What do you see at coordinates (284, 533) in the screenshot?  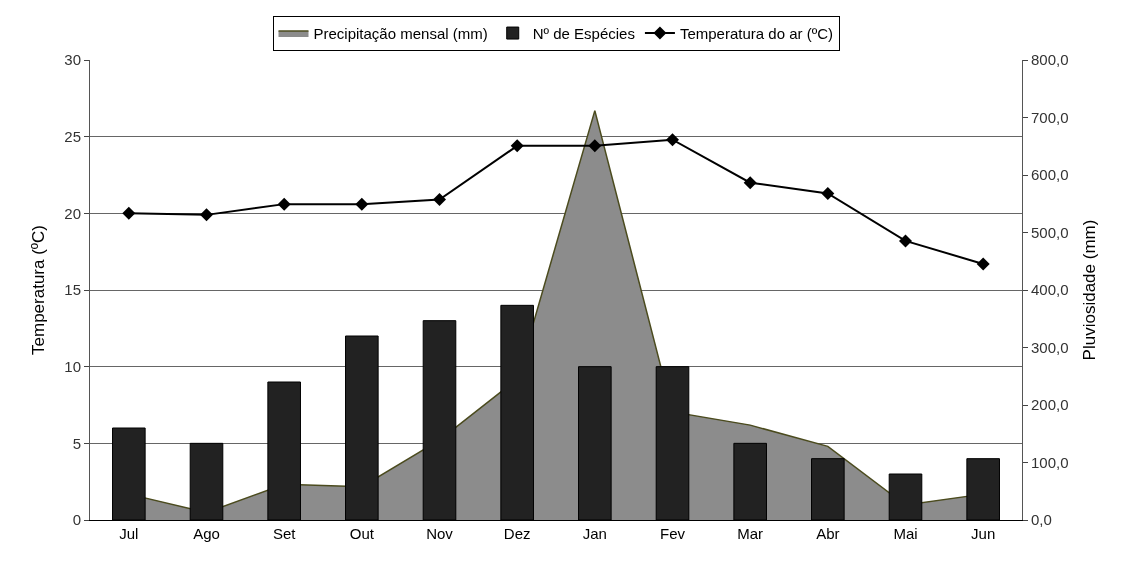 I see `x-tick-label: Set` at bounding box center [284, 533].